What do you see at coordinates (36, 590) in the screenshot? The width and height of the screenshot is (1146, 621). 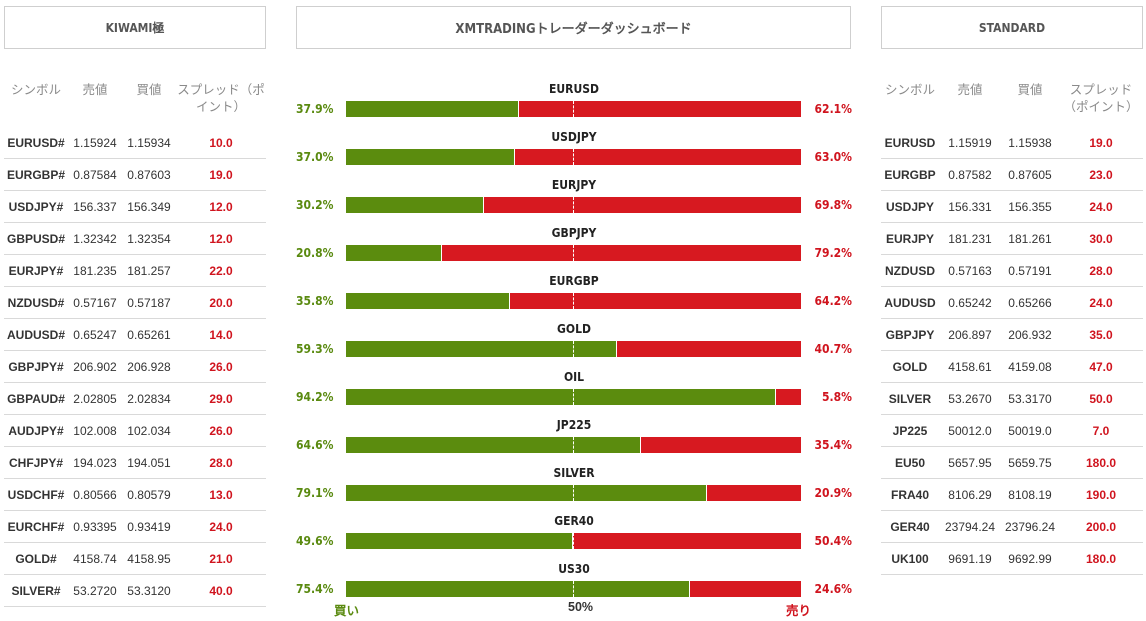 I see `symbol-cell: SILVER#` at bounding box center [36, 590].